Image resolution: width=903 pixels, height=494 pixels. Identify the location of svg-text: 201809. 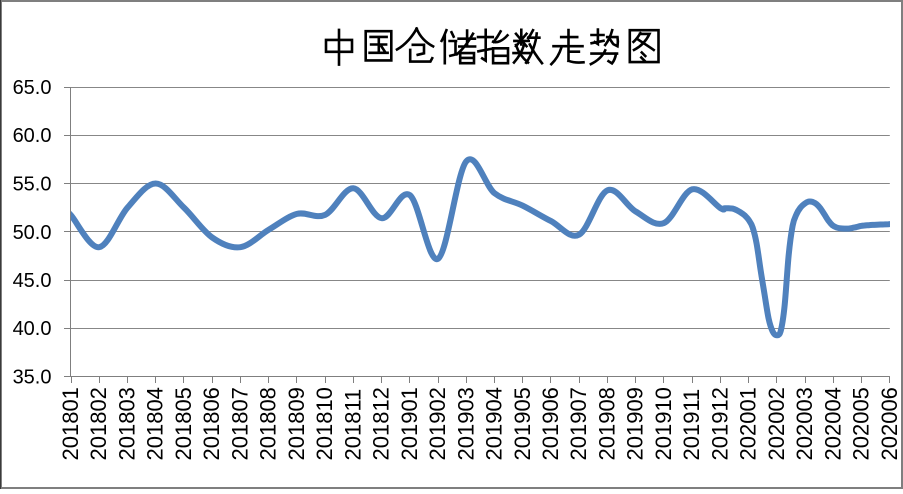
(296, 423).